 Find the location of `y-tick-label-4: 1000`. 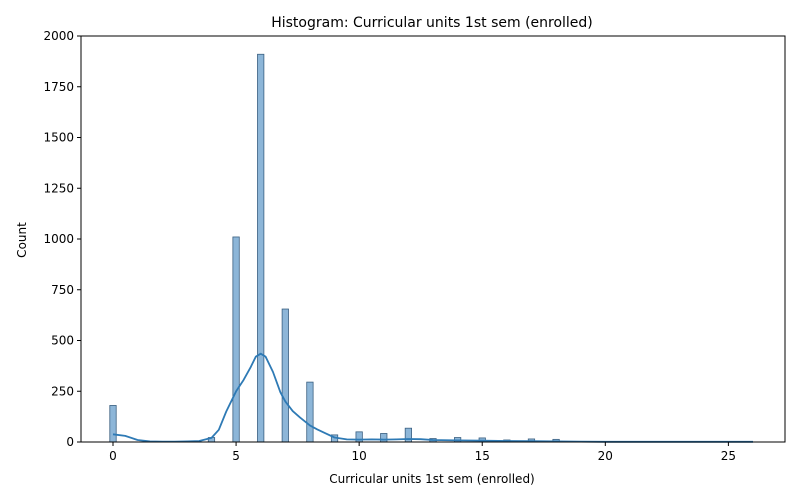

y-tick-label-4: 1000 is located at coordinates (58, 239).